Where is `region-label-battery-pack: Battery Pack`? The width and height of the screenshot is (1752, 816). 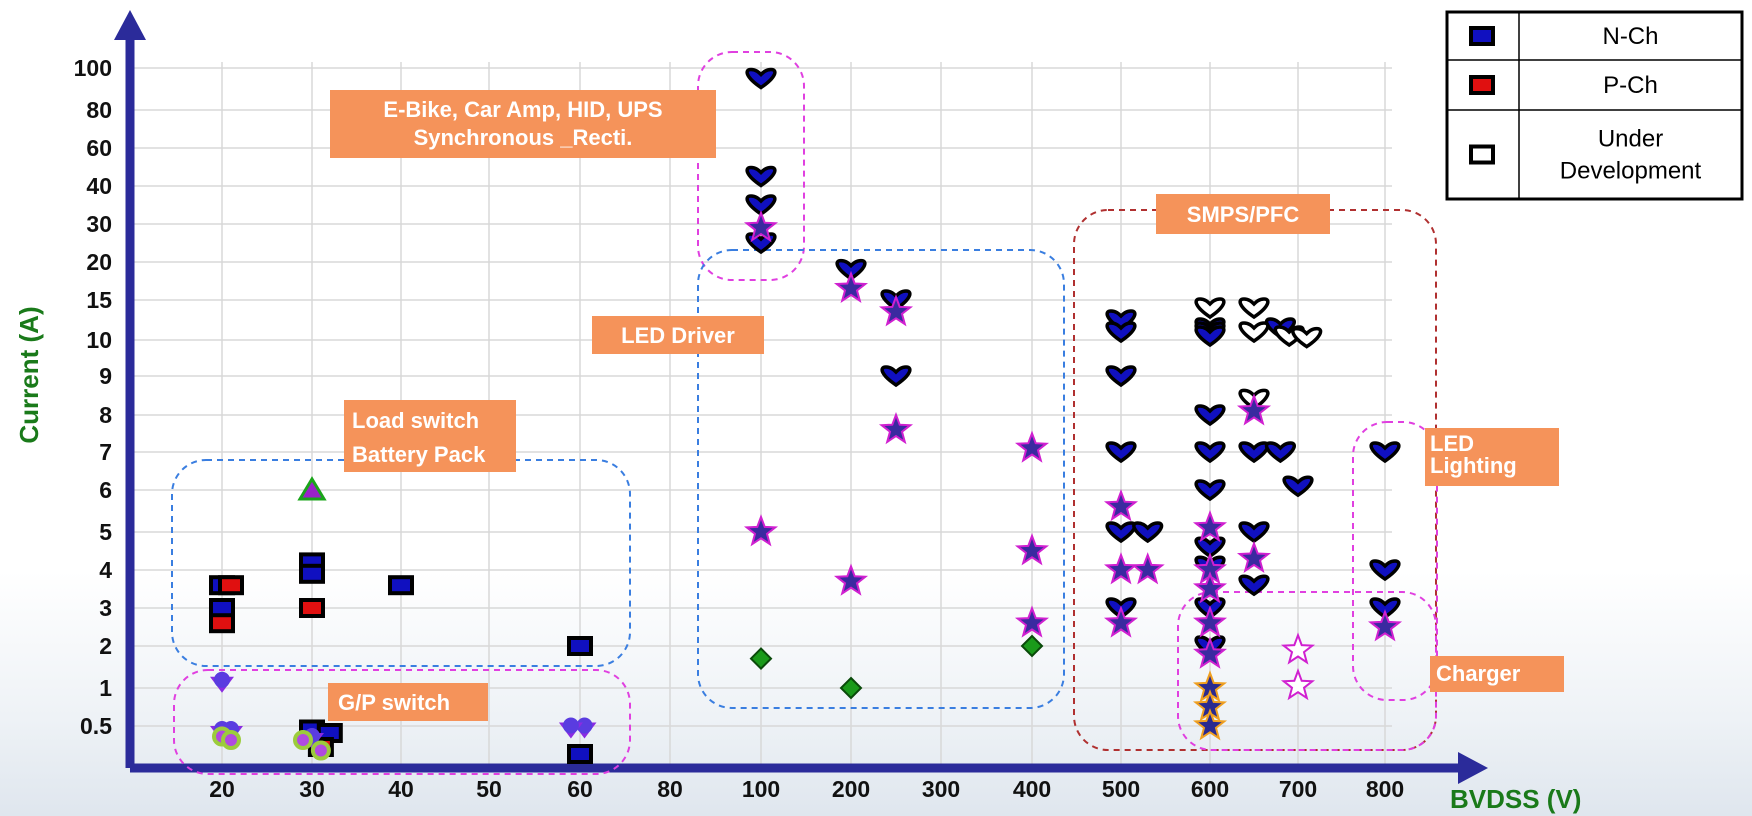 region-label-battery-pack: Battery Pack is located at coordinates (419, 454).